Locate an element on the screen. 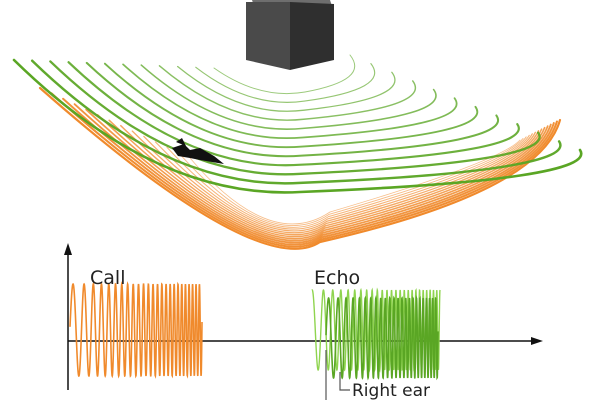 This screenshot has height=400, width=600. call-waveform is located at coordinates (136, 330).